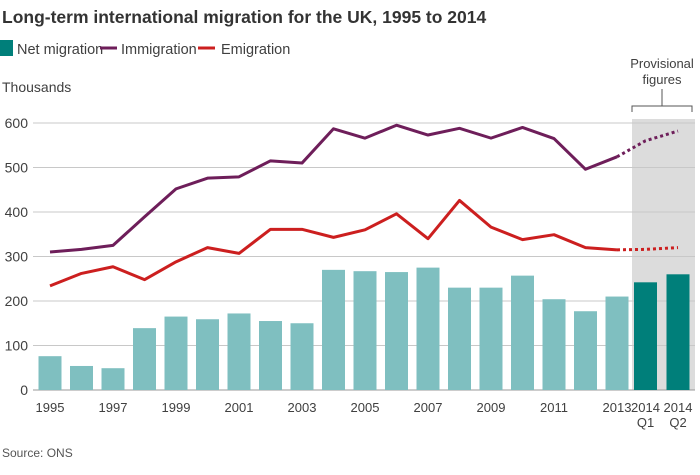  What do you see at coordinates (176, 407) in the screenshot?
I see `x-tick-label: 1999` at bounding box center [176, 407].